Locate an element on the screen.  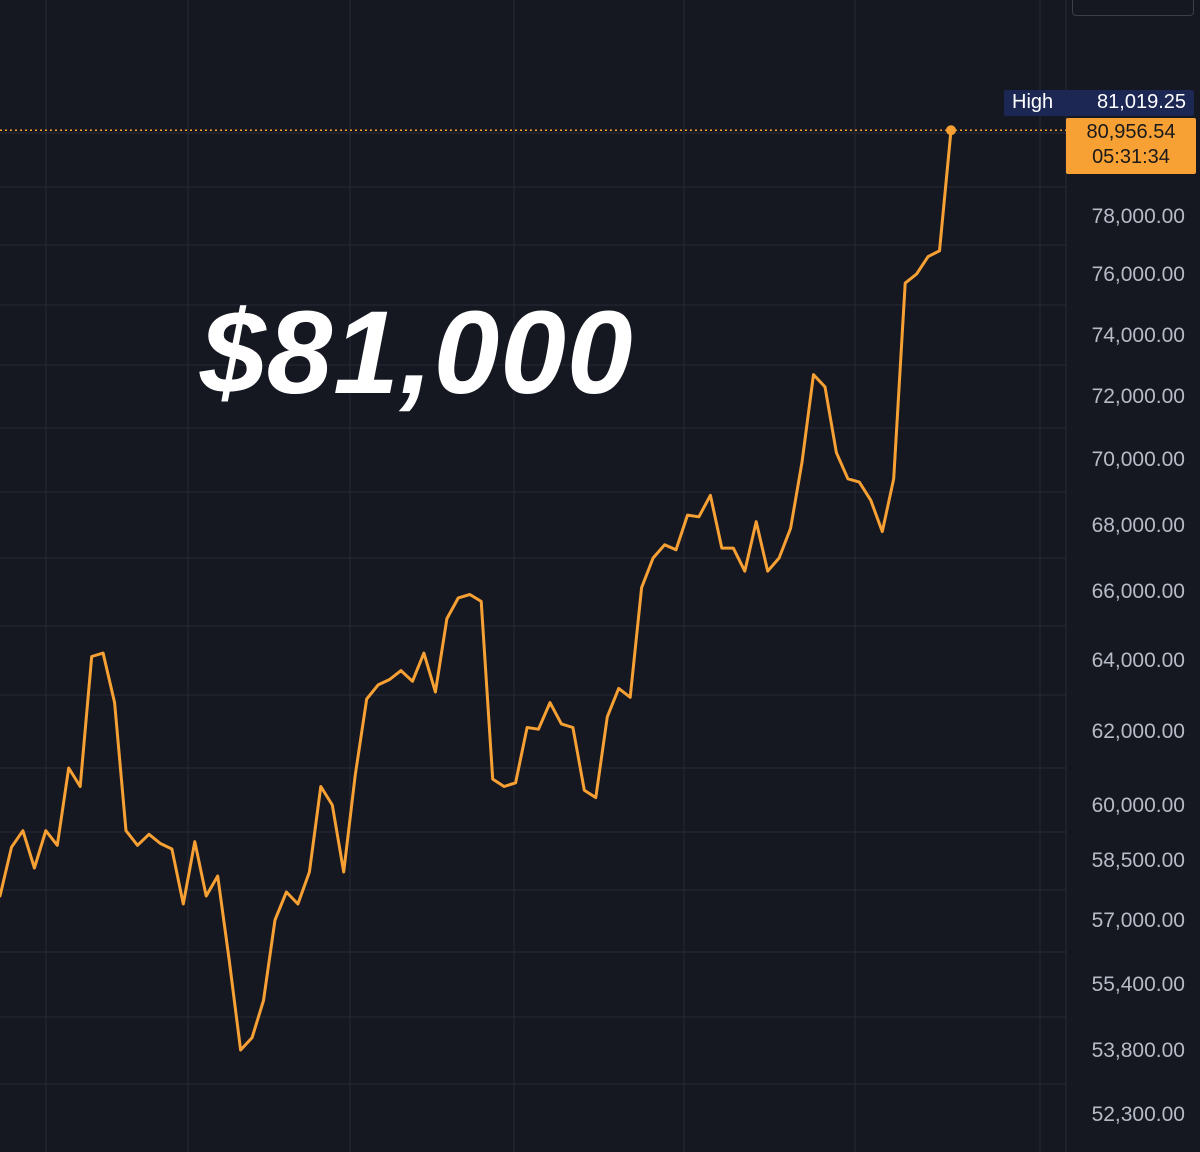
y-tick-label: 76,000.00 is located at coordinates (1138, 274).